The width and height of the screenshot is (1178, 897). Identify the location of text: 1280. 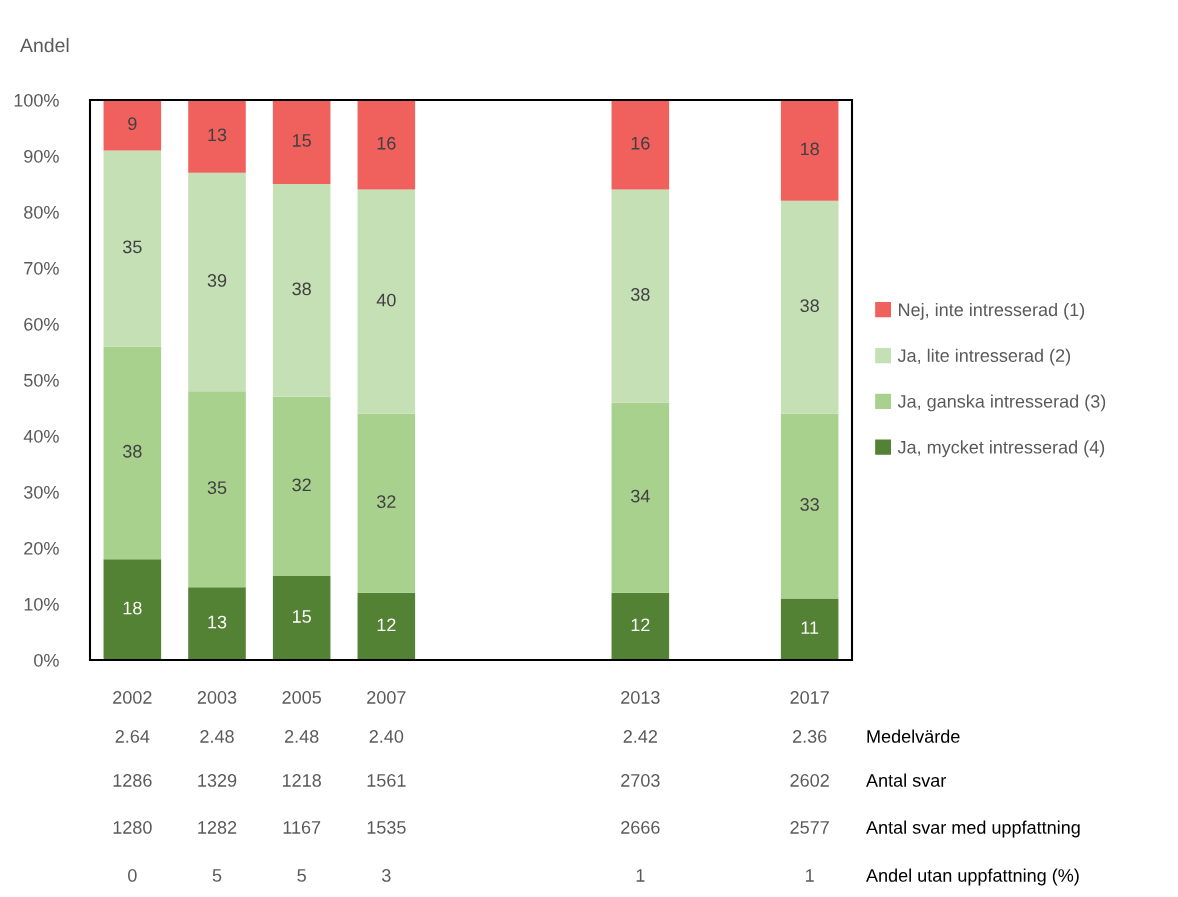
(132, 827).